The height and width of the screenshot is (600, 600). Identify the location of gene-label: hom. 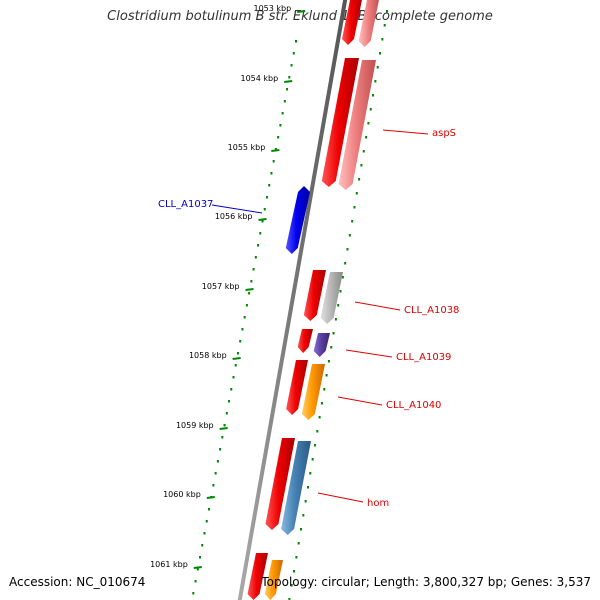
(378, 503).